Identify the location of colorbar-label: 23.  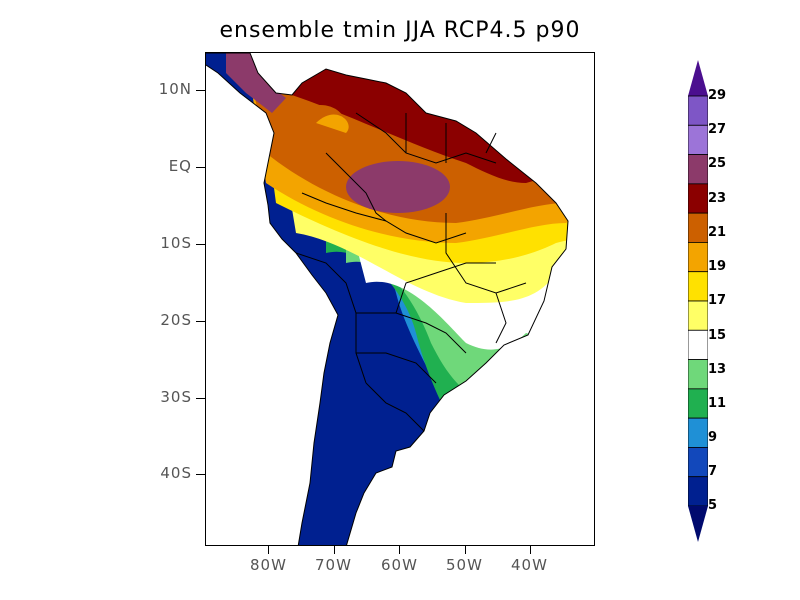
(717, 198).